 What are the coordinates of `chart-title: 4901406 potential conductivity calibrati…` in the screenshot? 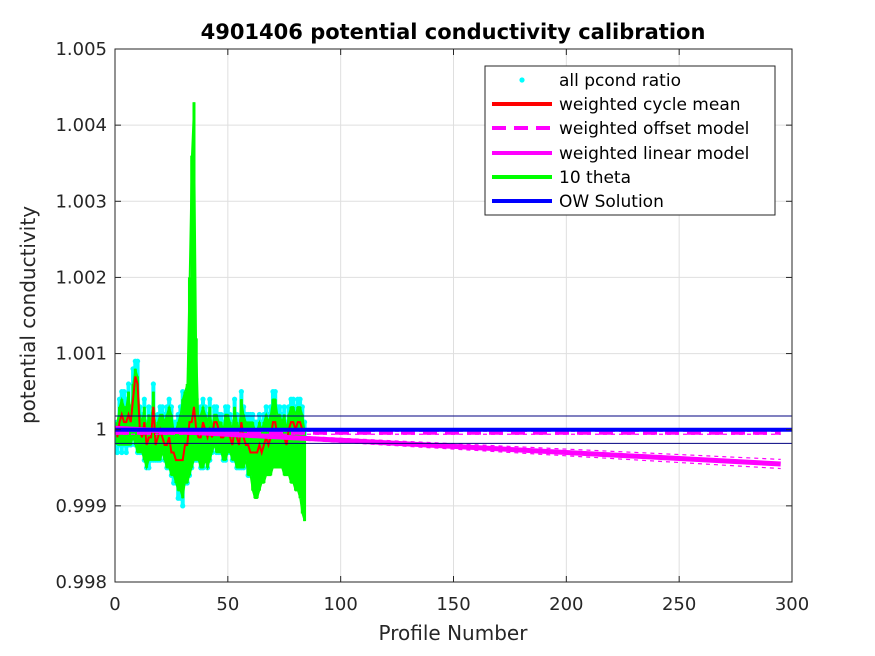 It's located at (453, 32).